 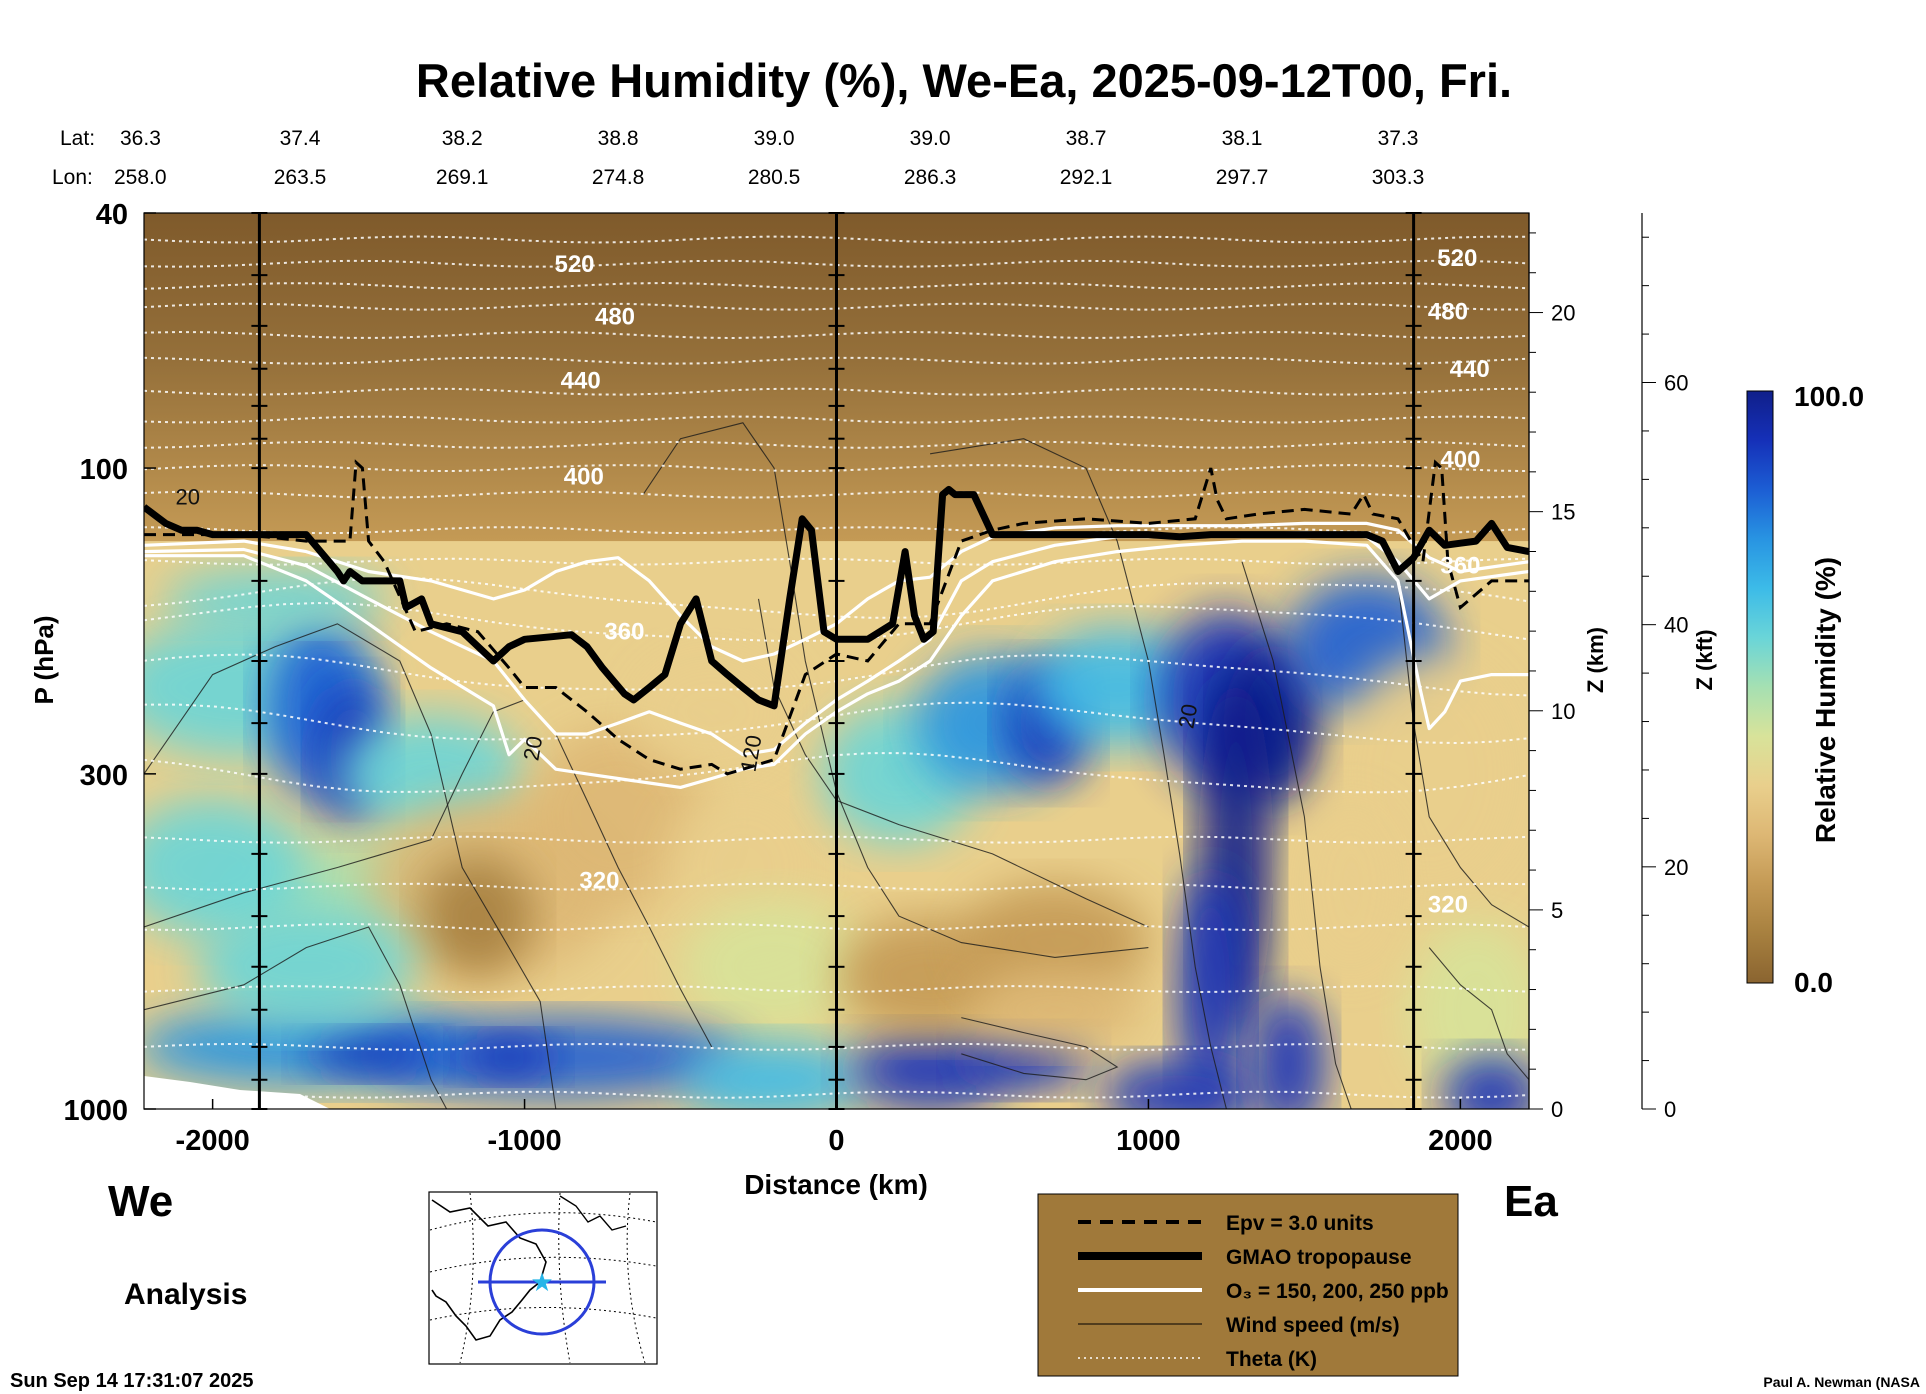 What do you see at coordinates (1187, 716) in the screenshot?
I see `wind-label-3: 20` at bounding box center [1187, 716].